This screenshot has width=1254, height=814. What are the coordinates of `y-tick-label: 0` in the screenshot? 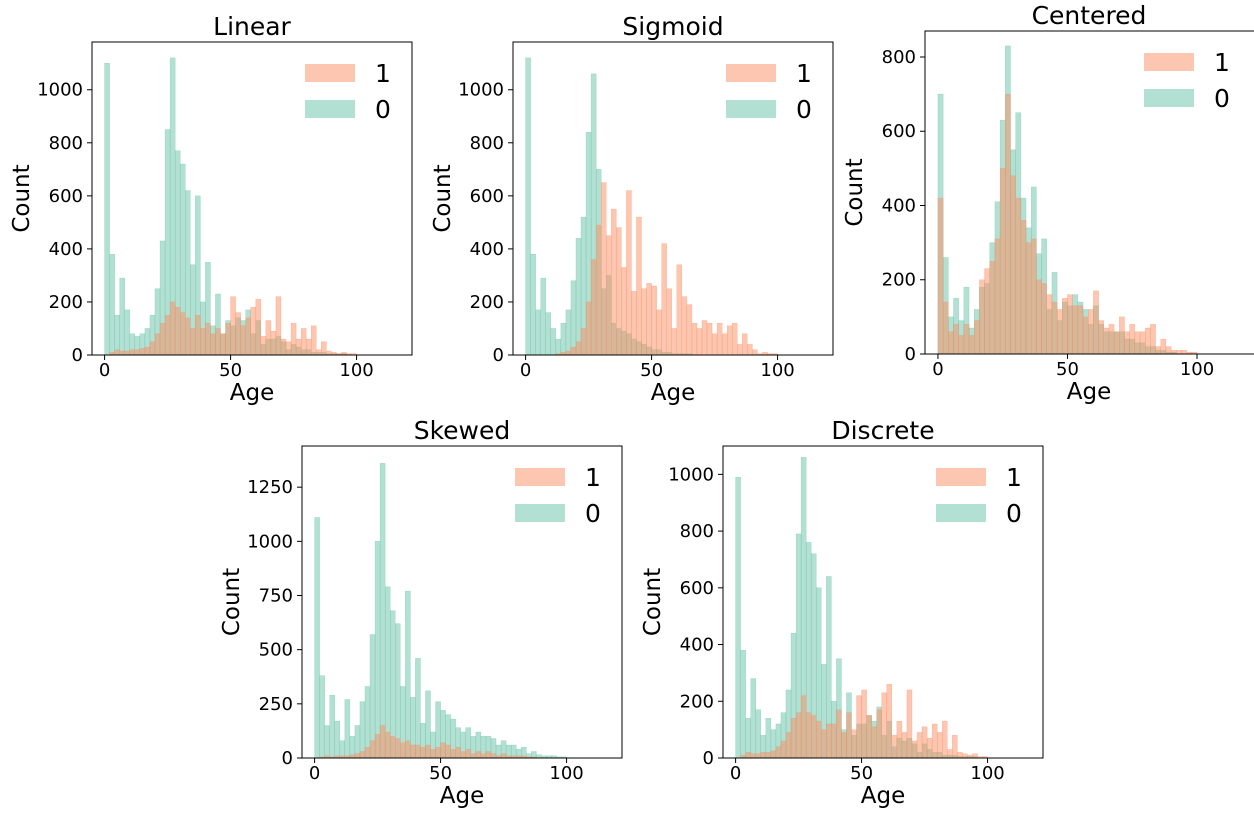 It's located at (498, 355).